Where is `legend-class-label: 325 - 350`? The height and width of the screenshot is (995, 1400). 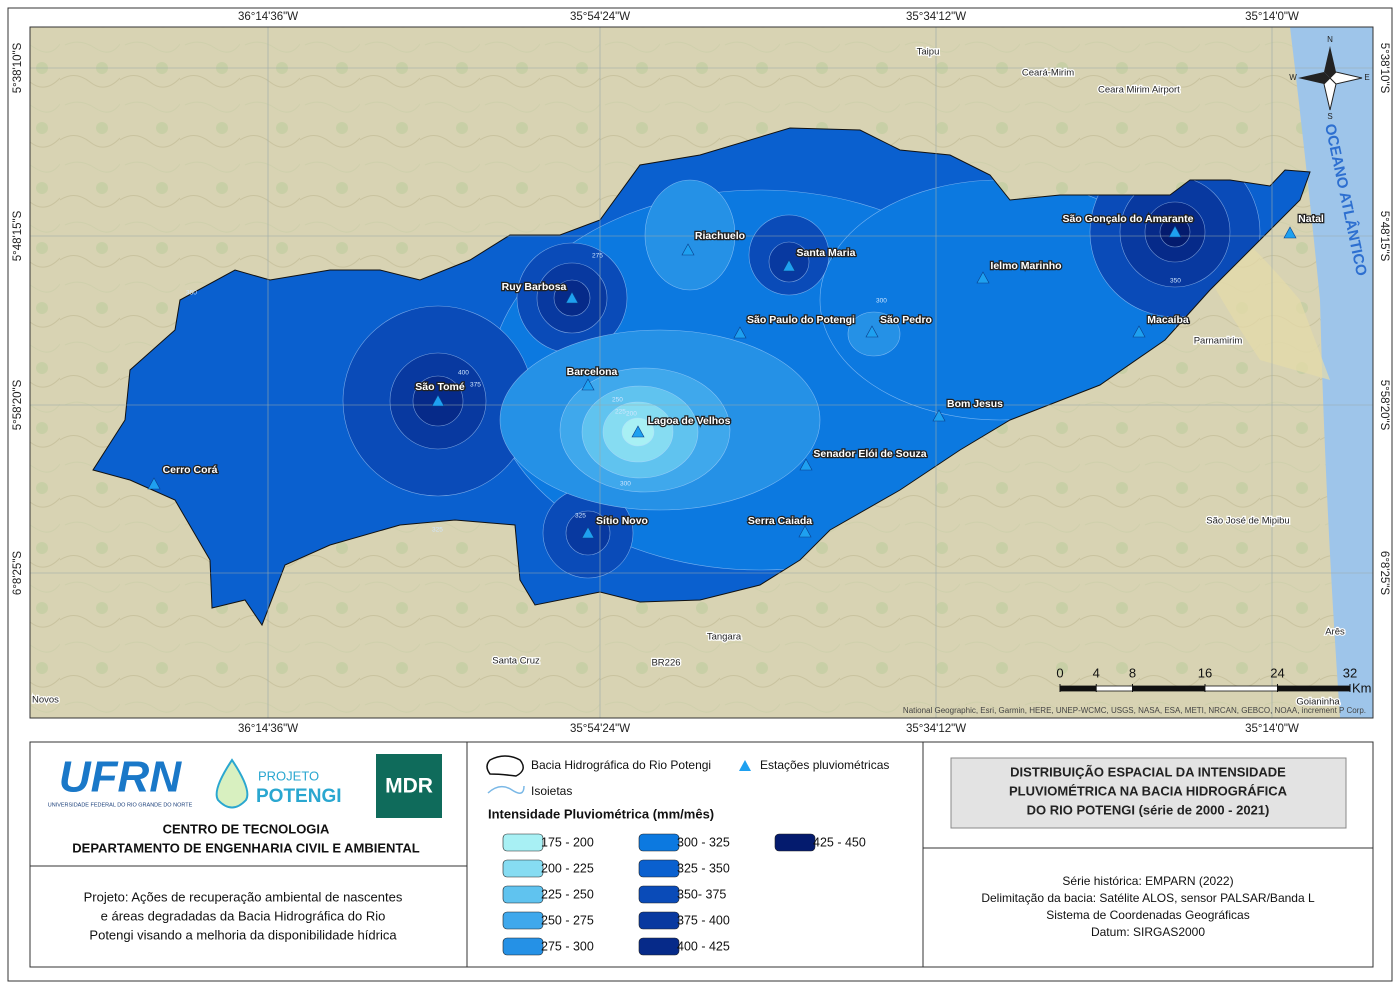
legend-class-label: 325 - 350 is located at coordinates (703, 868).